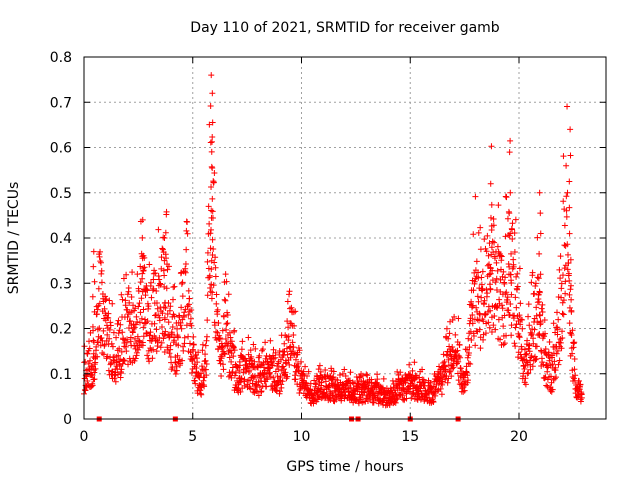 The height and width of the screenshot is (480, 640). Describe the element at coordinates (61, 58) in the screenshot. I see `y-tick-label: 0.8` at that location.